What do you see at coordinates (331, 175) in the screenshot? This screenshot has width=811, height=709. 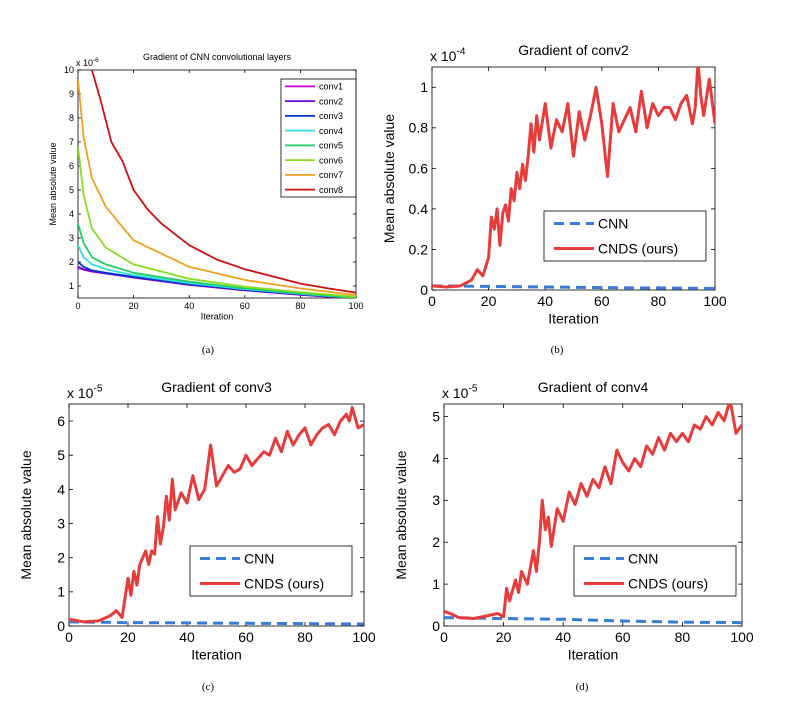 I see `legend-entry: conv7` at bounding box center [331, 175].